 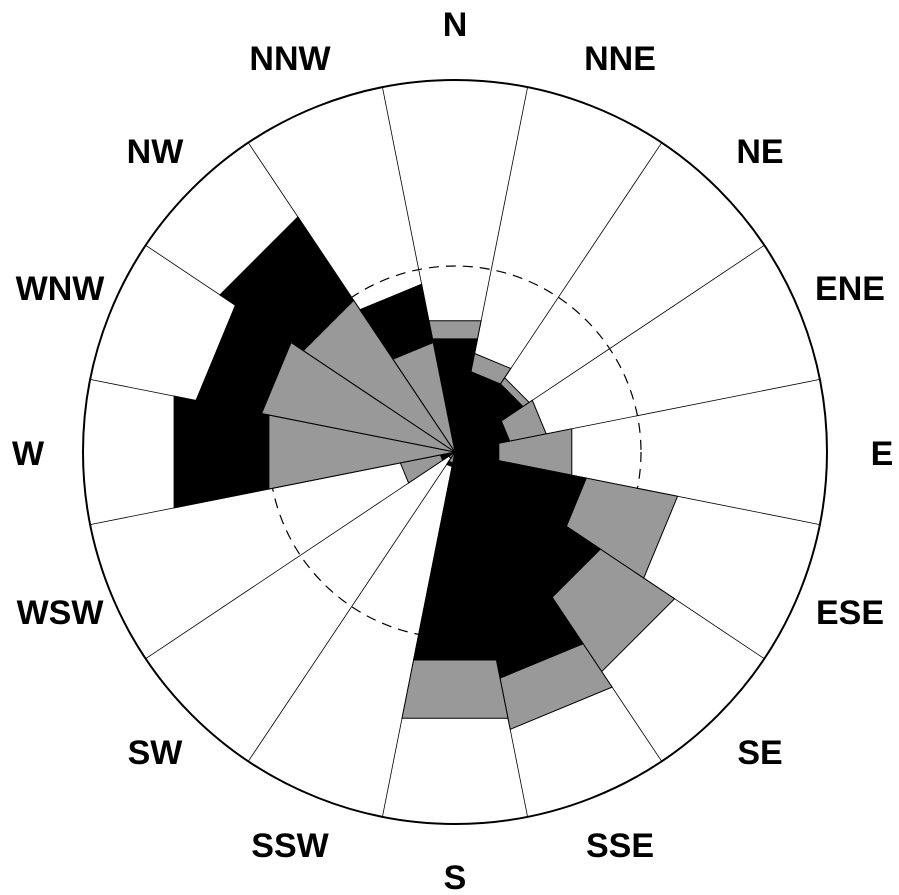 I want to click on label-ese: ESE, so click(x=850, y=613).